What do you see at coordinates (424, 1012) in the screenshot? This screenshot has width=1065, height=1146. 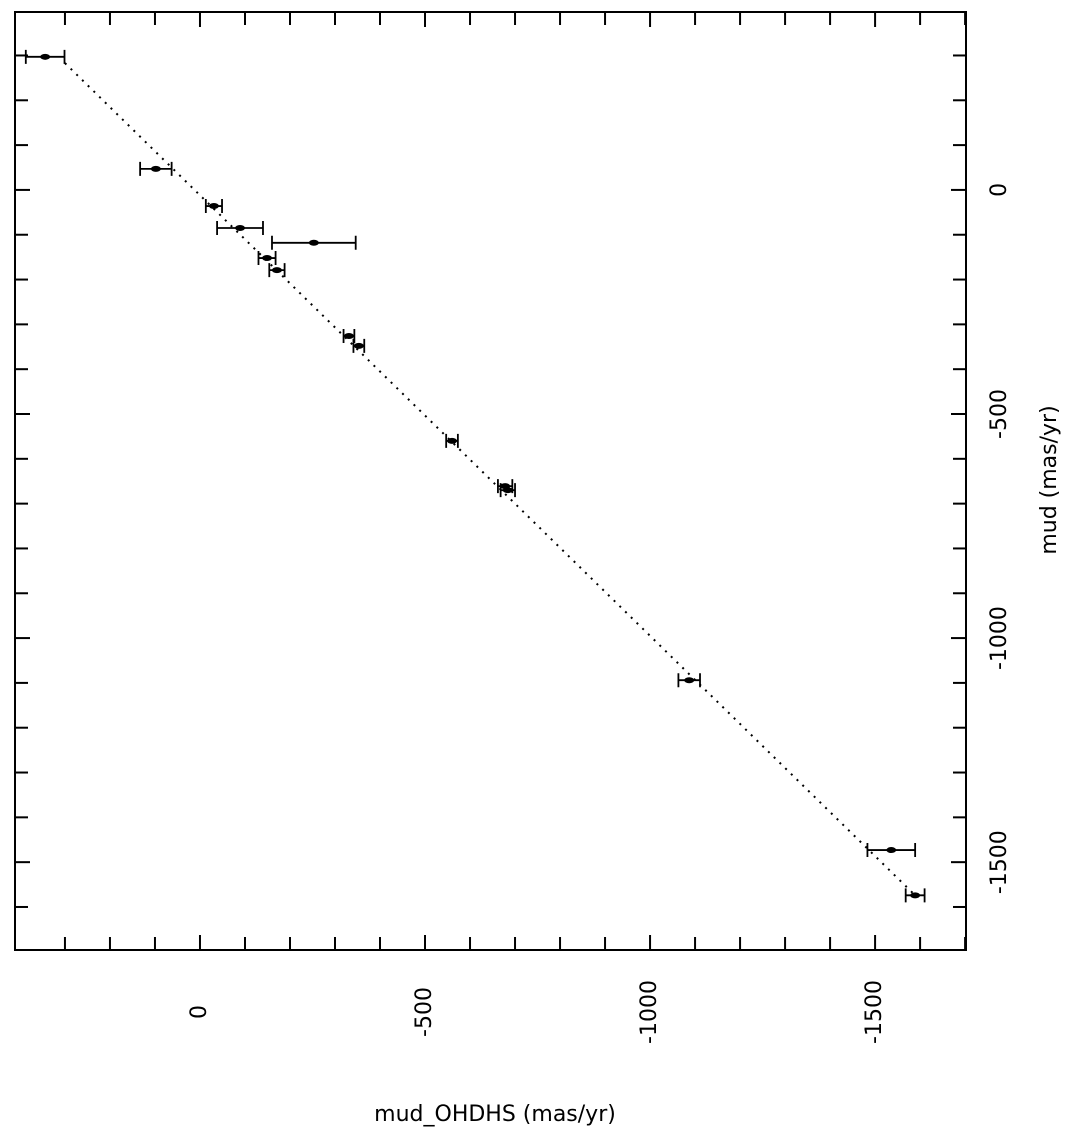 I see `x-tick-label: -500` at bounding box center [424, 1012].